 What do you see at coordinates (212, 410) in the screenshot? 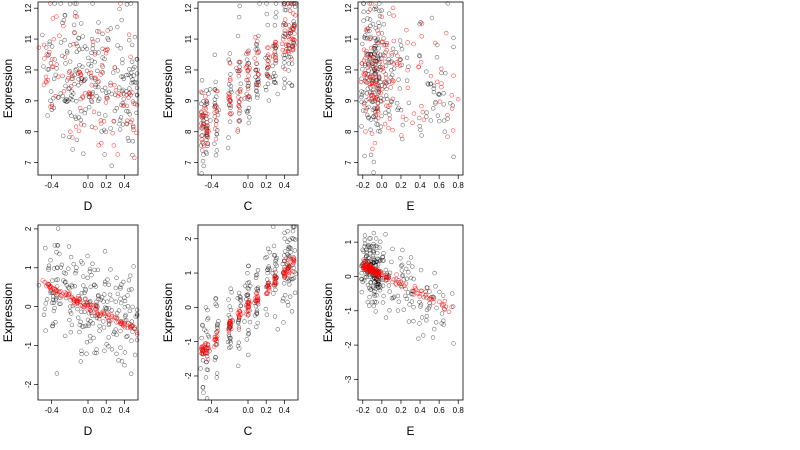
I see `x-tick-label: -0.4` at bounding box center [212, 410].